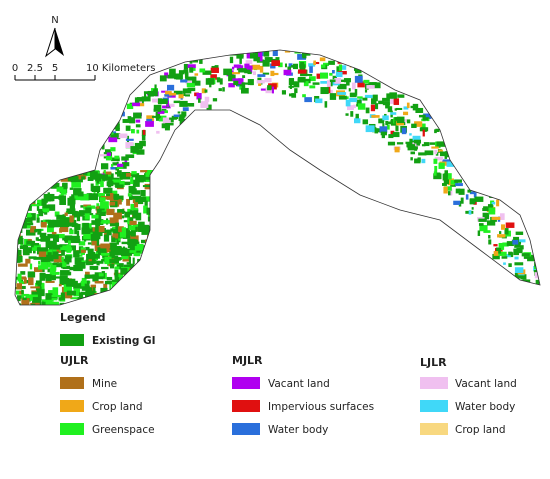 The image size is (550, 479). What do you see at coordinates (321, 407) in the screenshot?
I see `legend-label: Impervious surfaces` at bounding box center [321, 407].